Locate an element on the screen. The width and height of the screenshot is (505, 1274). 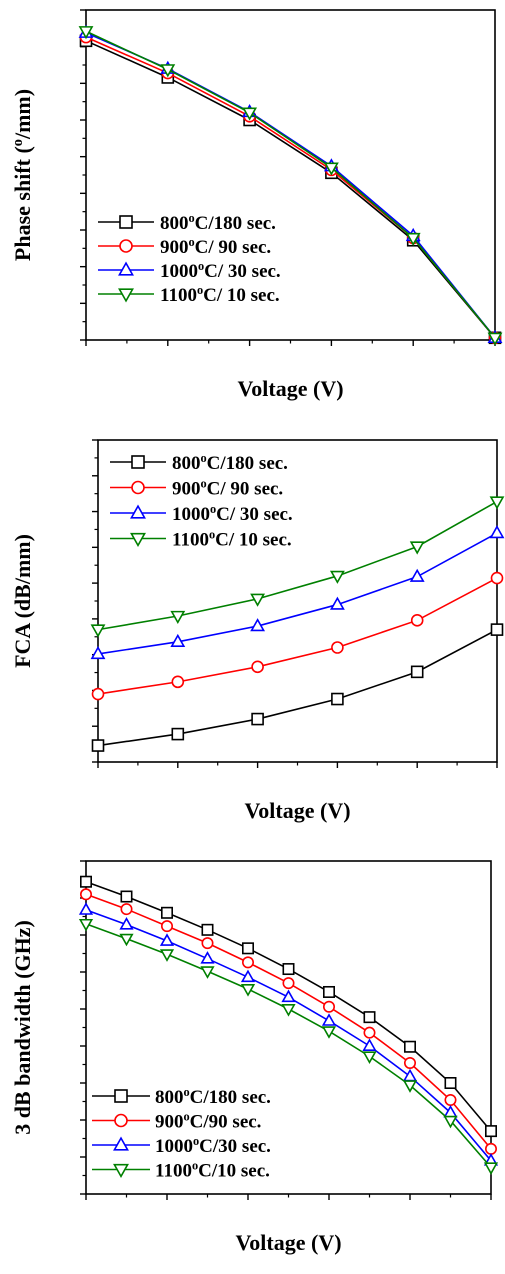
y-axis-title: Phase shift (o/mm) is located at coordinates (22, 175).